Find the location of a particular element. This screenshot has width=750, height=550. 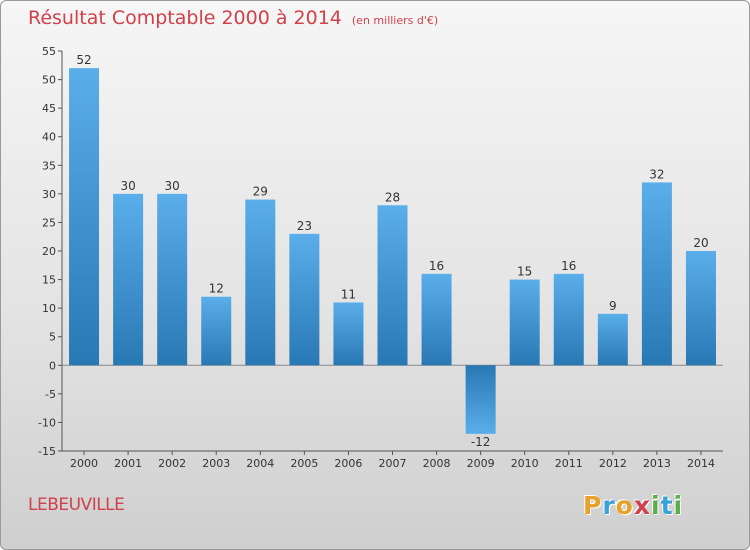

x-tick-label: 2014 is located at coordinates (701, 463).